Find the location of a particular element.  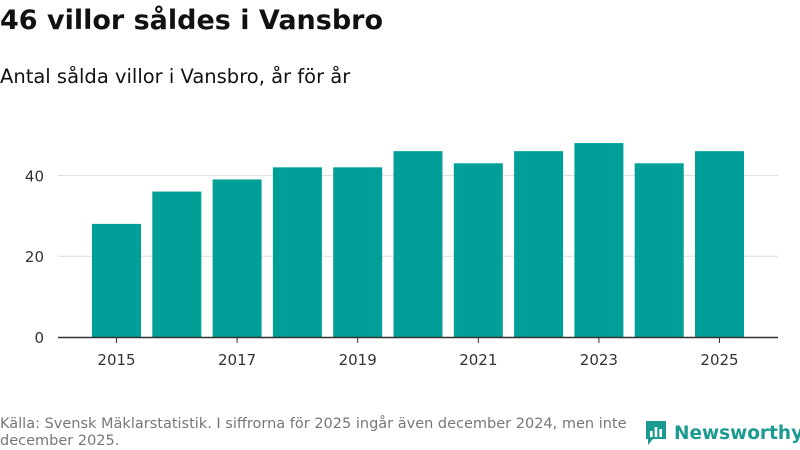

bar-2017 is located at coordinates (237, 258).